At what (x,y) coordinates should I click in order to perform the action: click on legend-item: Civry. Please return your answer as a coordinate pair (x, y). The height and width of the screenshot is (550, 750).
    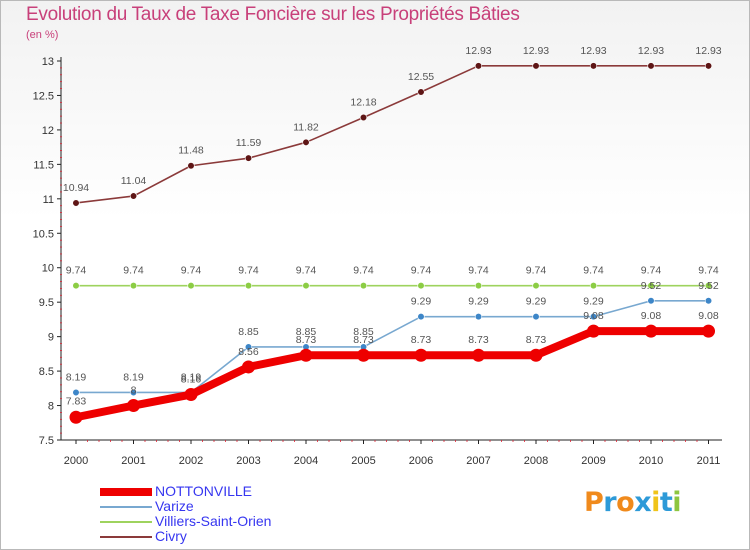
    Looking at the image, I should click on (185, 536).